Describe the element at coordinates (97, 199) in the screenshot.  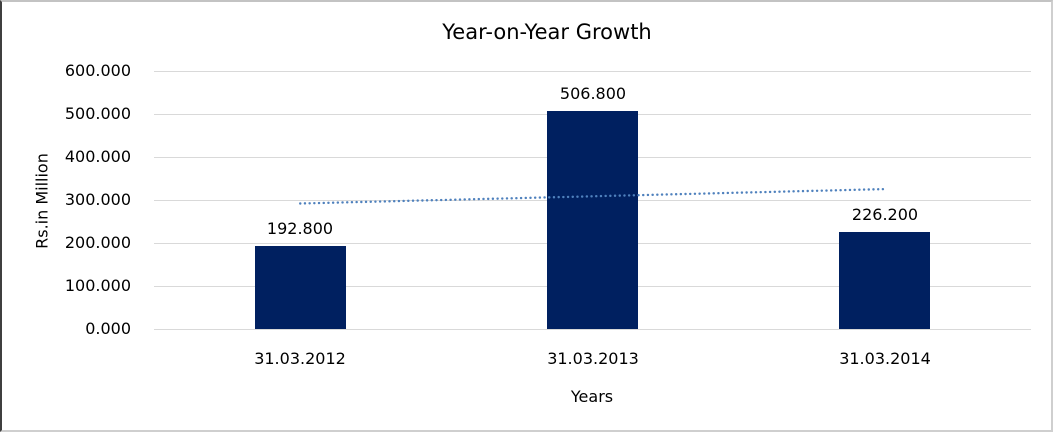
I see `y-tick-label: 300.000` at that location.